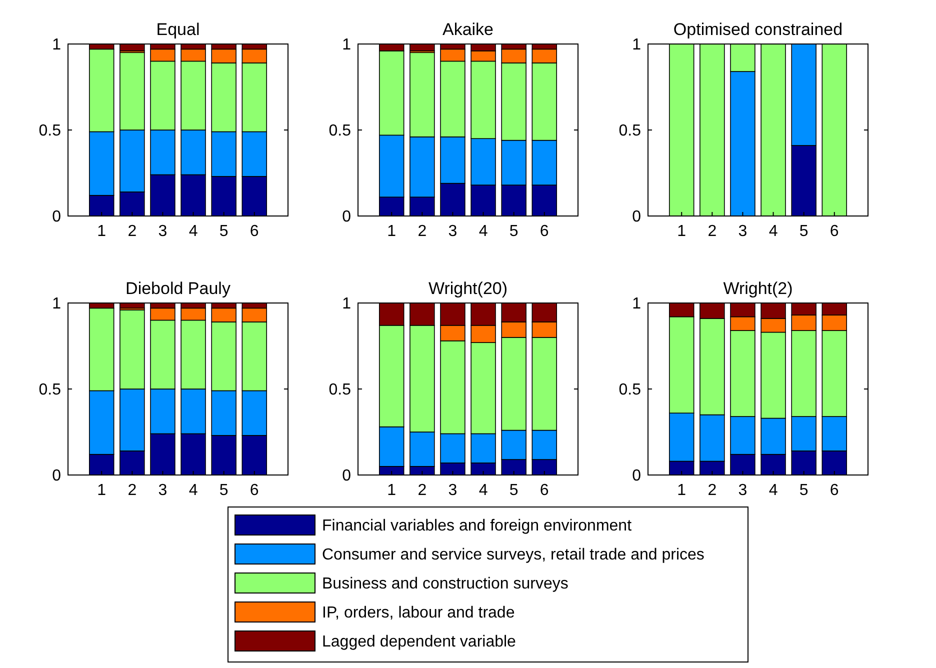  What do you see at coordinates (758, 288) in the screenshot?
I see `chart-title: Wright(2)` at bounding box center [758, 288].